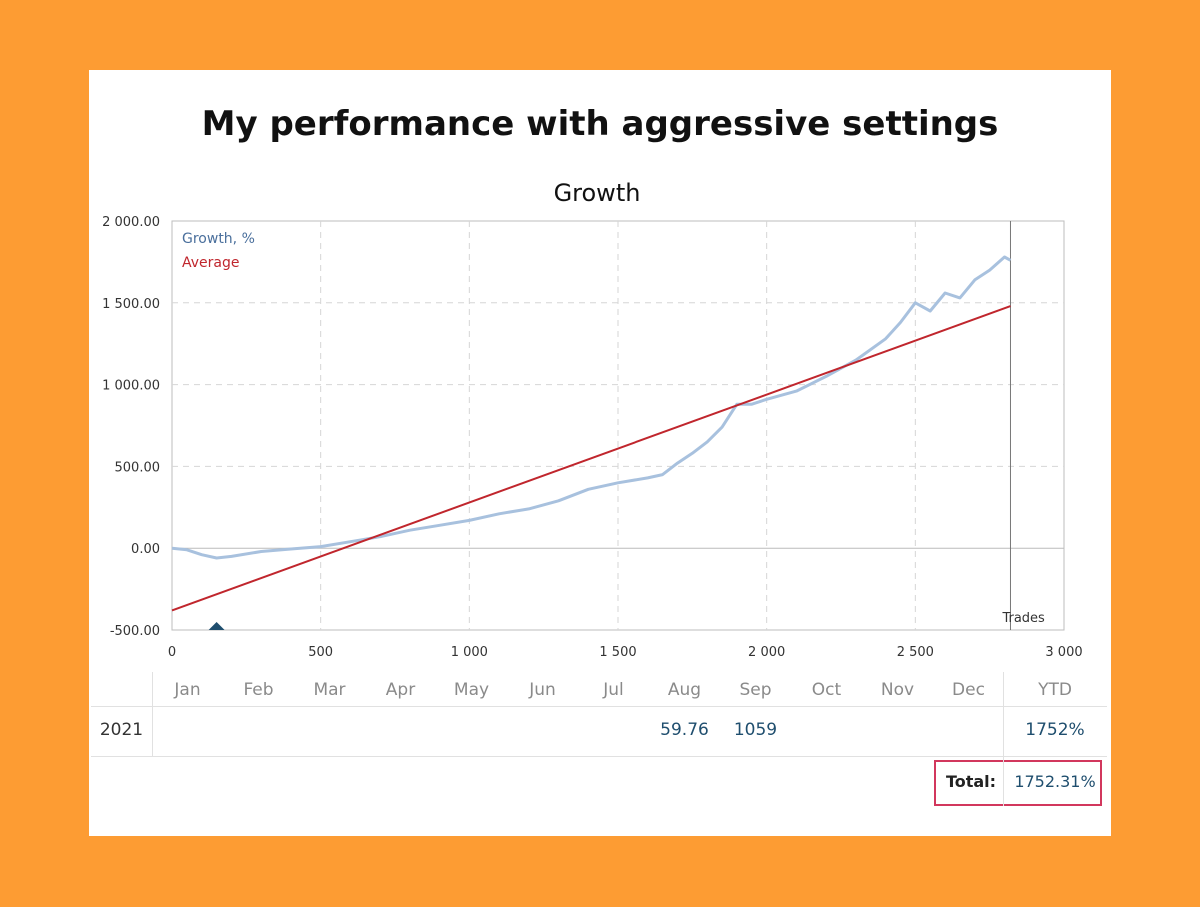 This screenshot has width=1200, height=907. What do you see at coordinates (755, 690) in the screenshot?
I see `month-header: Sep` at bounding box center [755, 690].